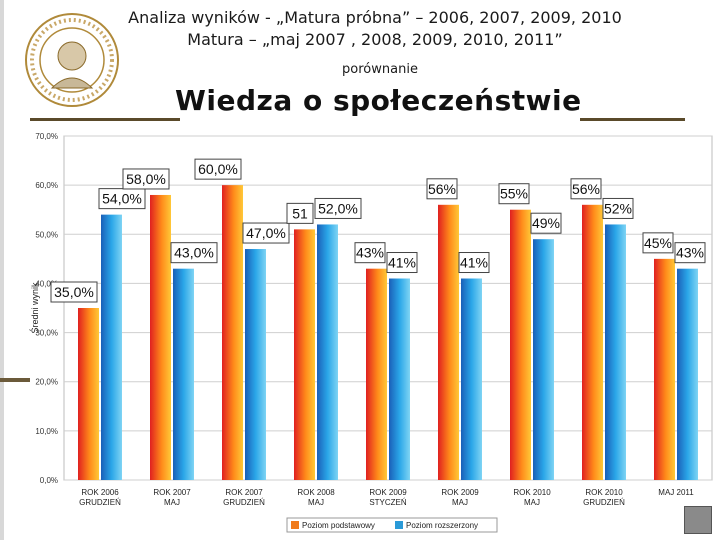 This screenshot has width=720, height=540. Describe the element at coordinates (34, 308) in the screenshot. I see `y-axis-label: Średni wynik` at that location.